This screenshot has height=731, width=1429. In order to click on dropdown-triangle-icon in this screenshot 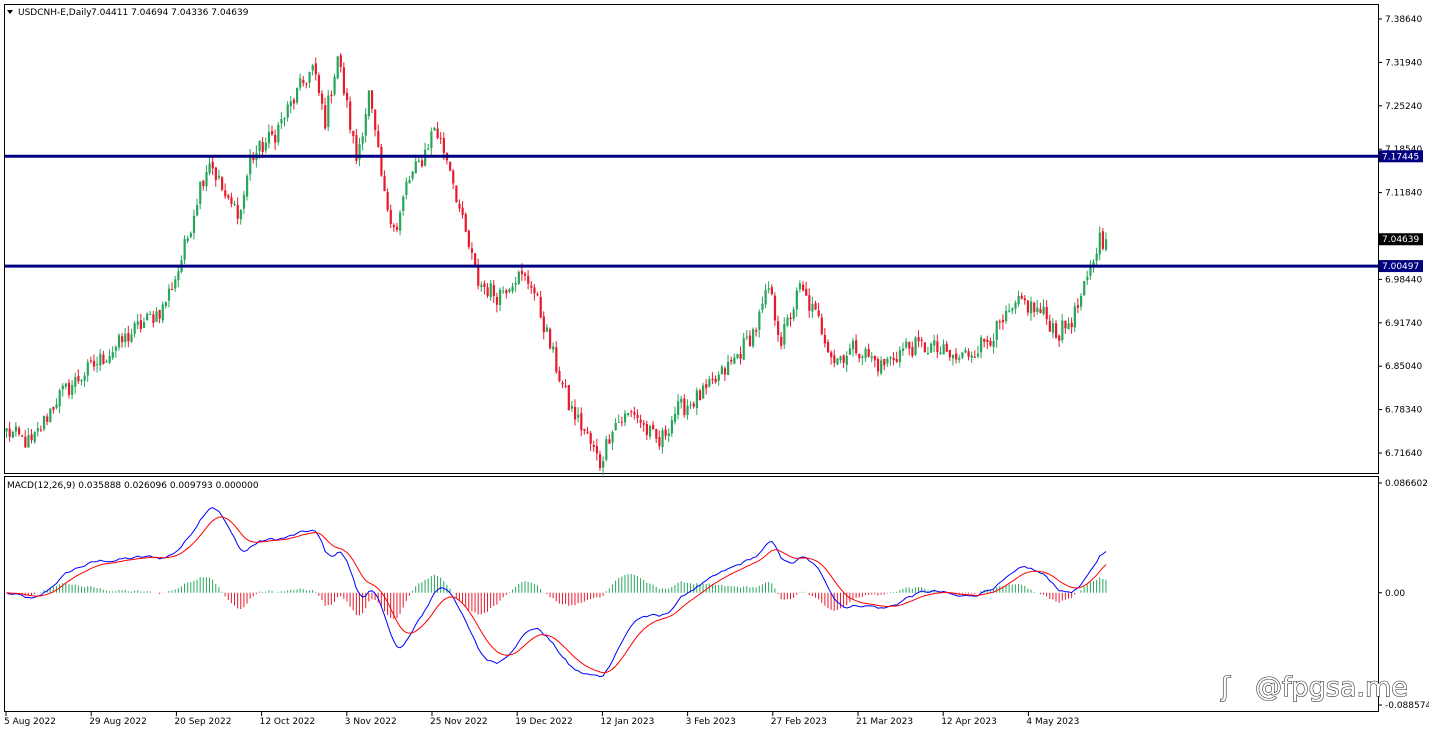, I will do `click(10, 12)`.